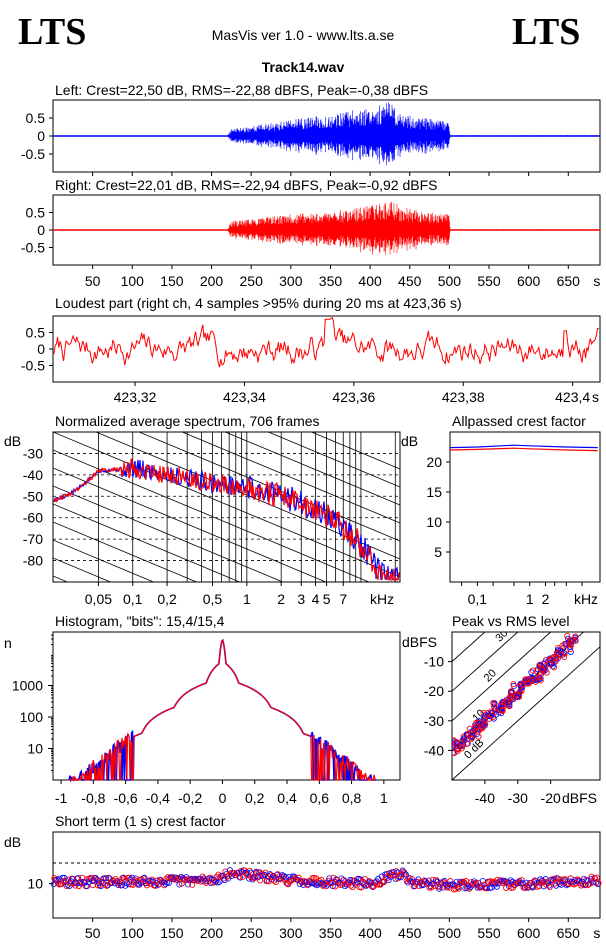  What do you see at coordinates (244, 397) in the screenshot?
I see `loudest-xtick-label: 423,34` at bounding box center [244, 397].